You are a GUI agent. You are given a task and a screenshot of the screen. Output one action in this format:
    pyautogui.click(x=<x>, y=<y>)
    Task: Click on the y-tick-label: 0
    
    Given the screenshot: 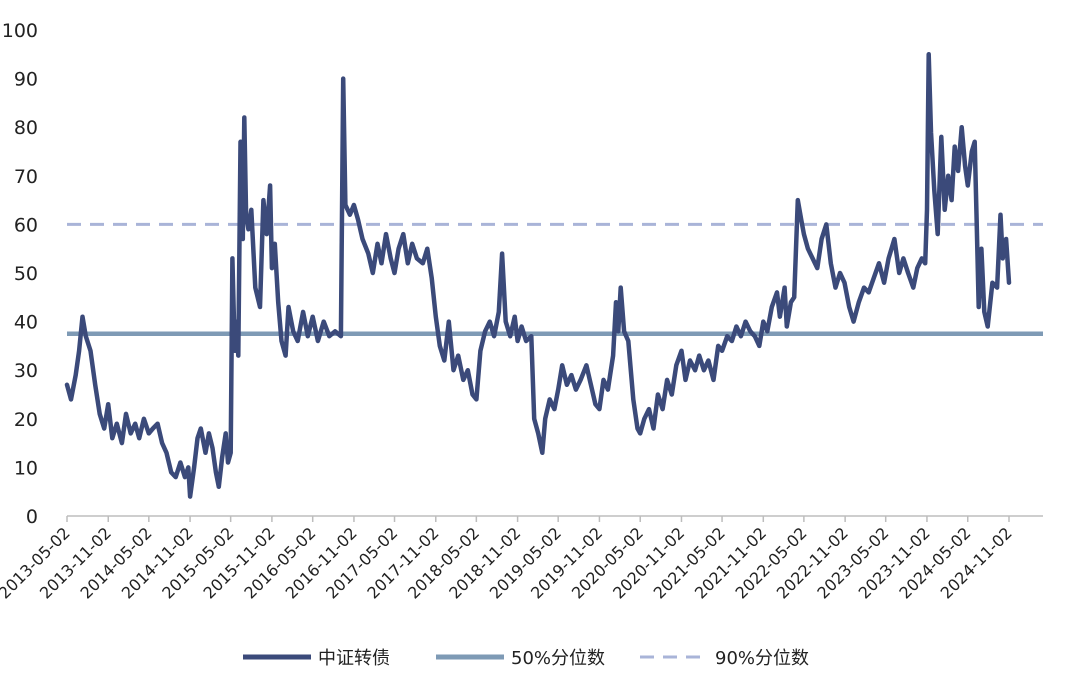 What is the action you would take?
    pyautogui.click(x=32, y=517)
    